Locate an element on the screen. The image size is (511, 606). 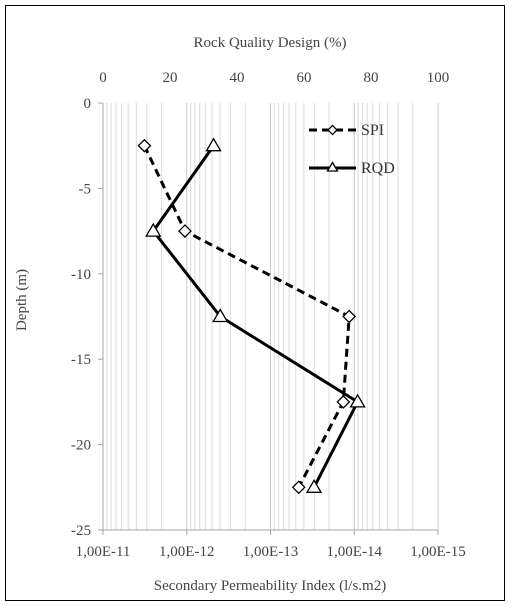
legend-spi-marker is located at coordinates (332, 130).